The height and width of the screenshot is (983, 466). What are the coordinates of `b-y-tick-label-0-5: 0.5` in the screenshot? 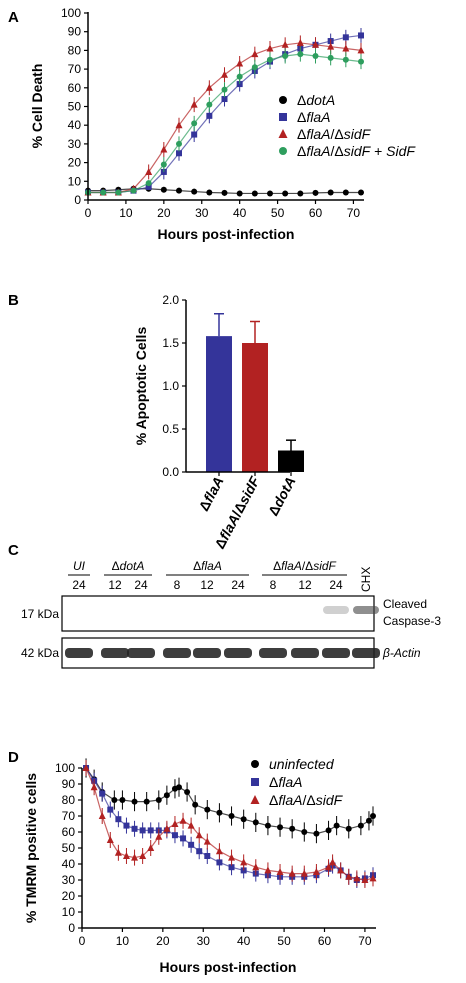 It's located at (170, 429).